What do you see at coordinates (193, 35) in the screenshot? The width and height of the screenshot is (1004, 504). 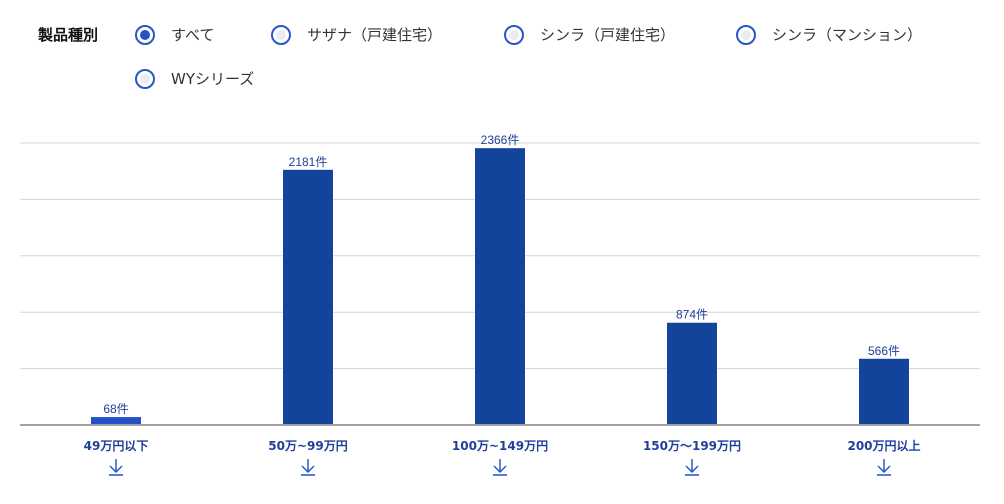 I see `radio-label: すべて` at bounding box center [193, 35].